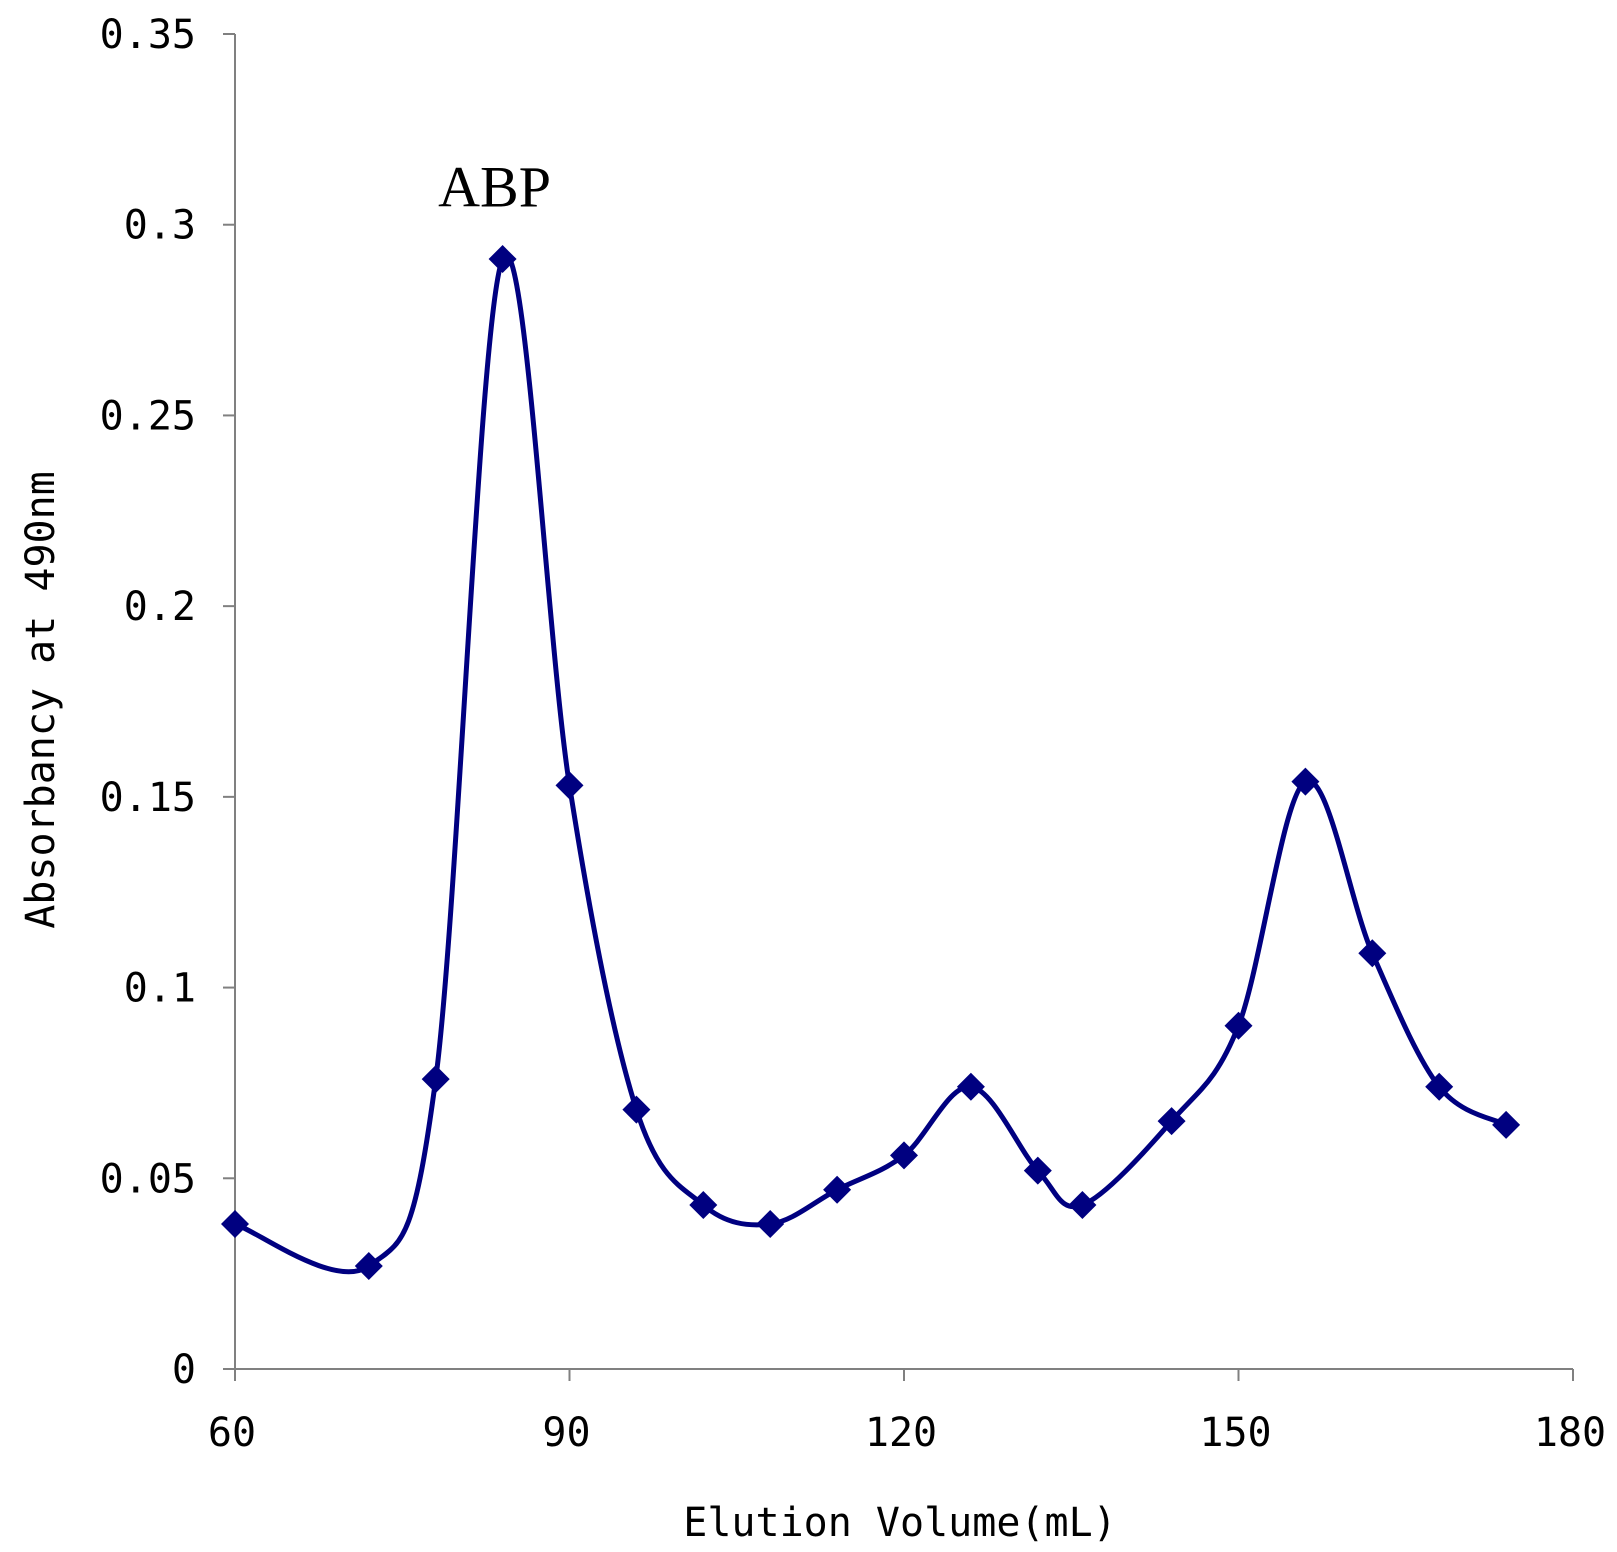 This screenshot has height=1552, width=1617. I want to click on y-tick-label: 0.35, so click(148, 35).